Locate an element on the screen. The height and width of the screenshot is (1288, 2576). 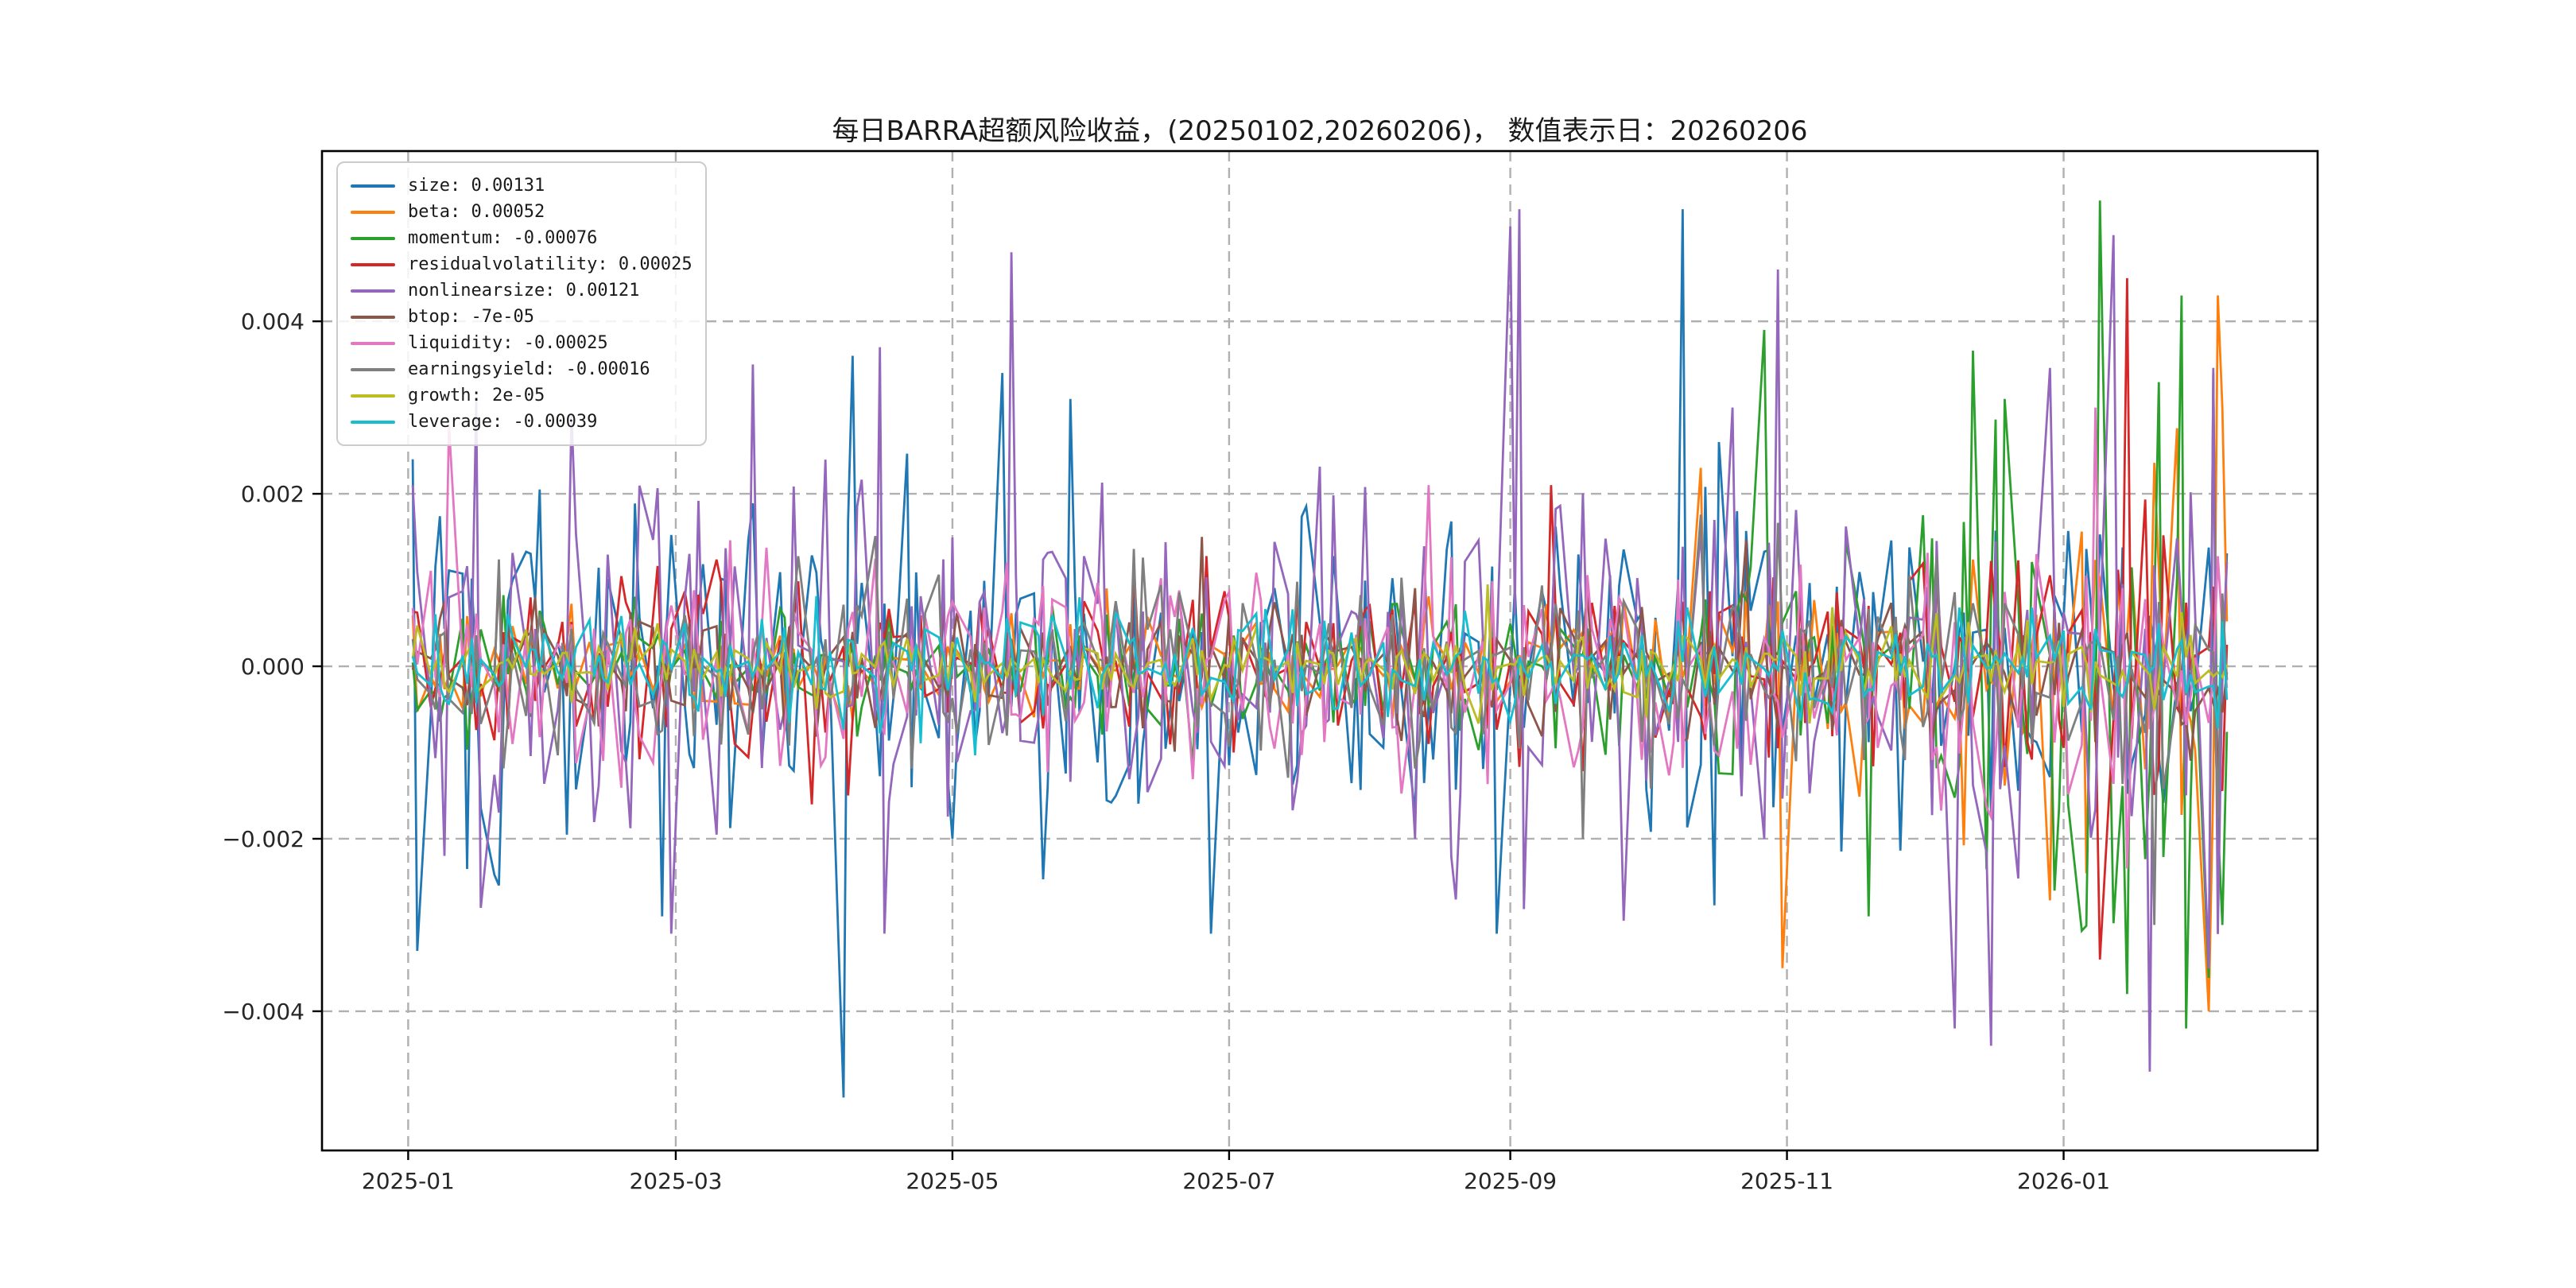
y-tick-label: 0.002 is located at coordinates (273, 494).